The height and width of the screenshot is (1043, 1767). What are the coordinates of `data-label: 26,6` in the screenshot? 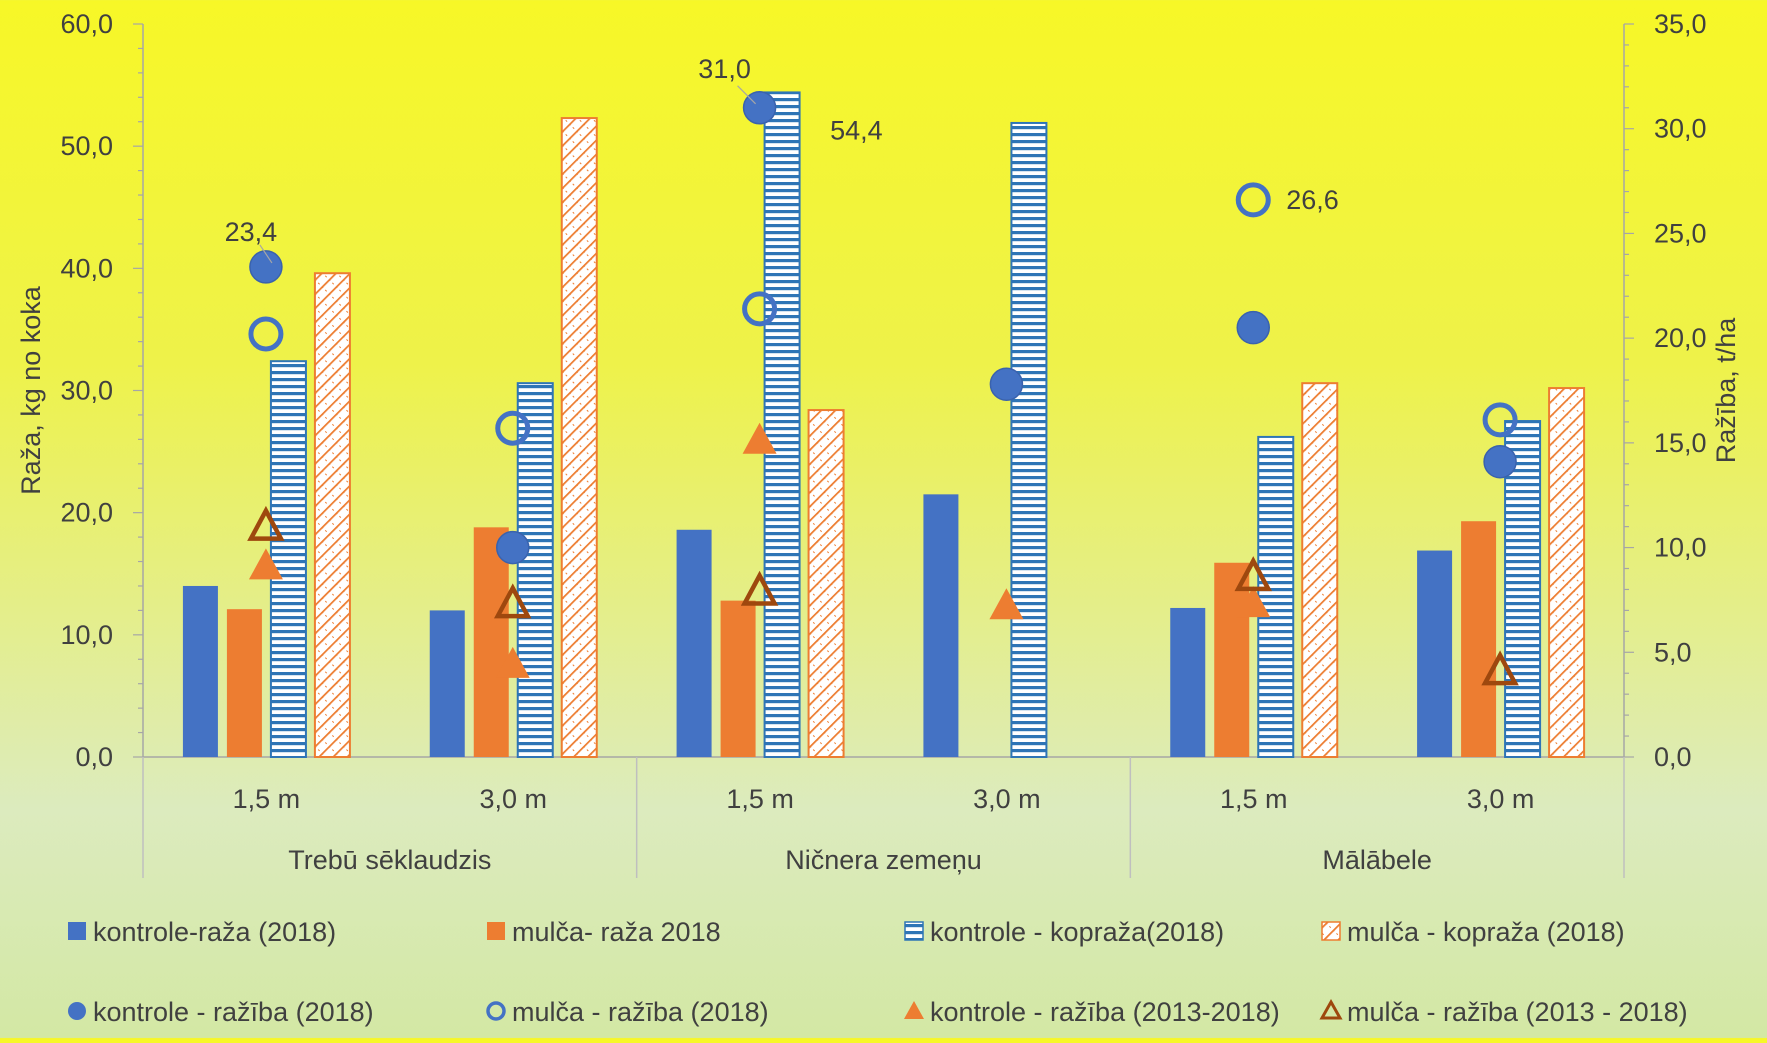 It's located at (1312, 200).